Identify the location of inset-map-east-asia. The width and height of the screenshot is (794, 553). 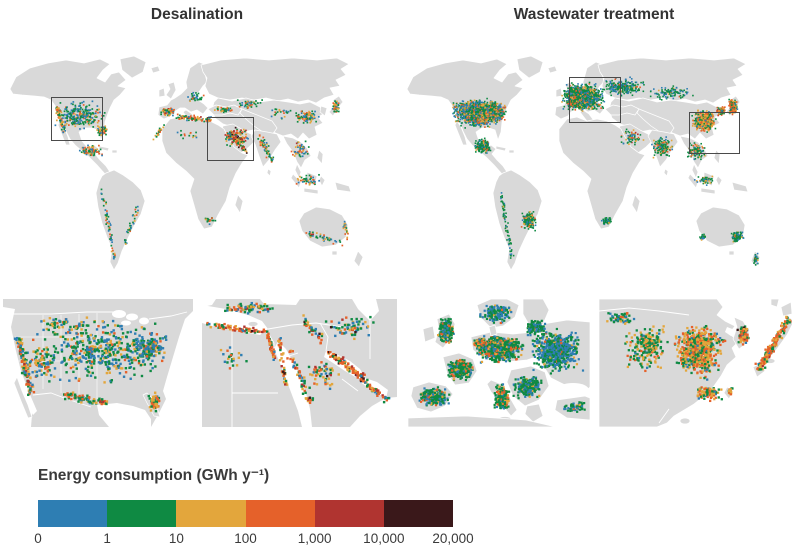
(695, 363).